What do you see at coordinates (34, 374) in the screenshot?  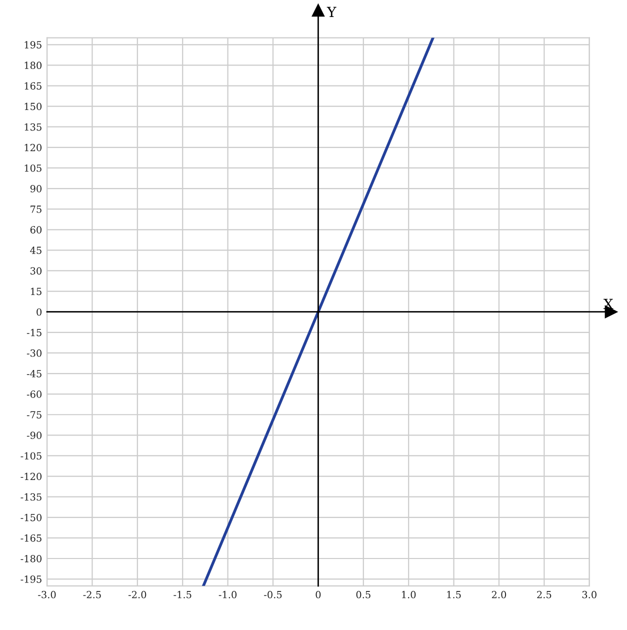 I see `y-tick-label: -45` at bounding box center [34, 374].